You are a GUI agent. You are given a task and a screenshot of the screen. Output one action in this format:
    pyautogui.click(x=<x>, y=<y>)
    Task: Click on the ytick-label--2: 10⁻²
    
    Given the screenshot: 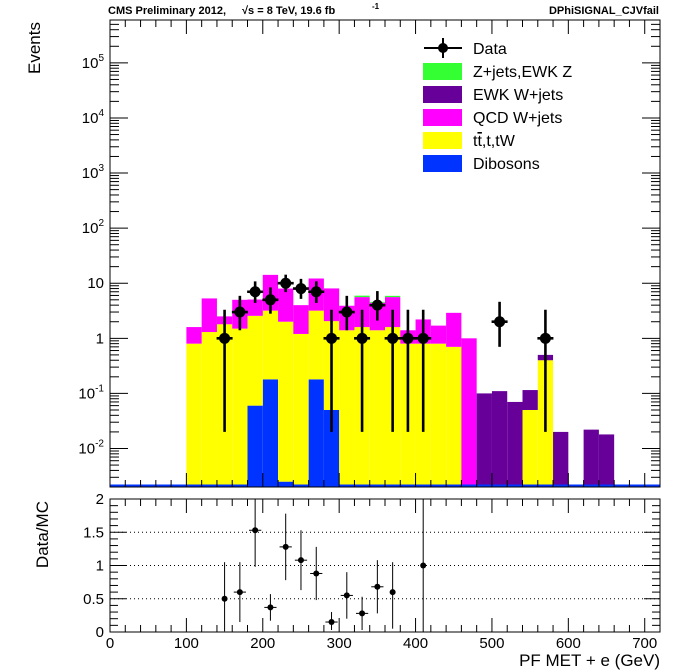 What is the action you would take?
    pyautogui.click(x=91, y=447)
    